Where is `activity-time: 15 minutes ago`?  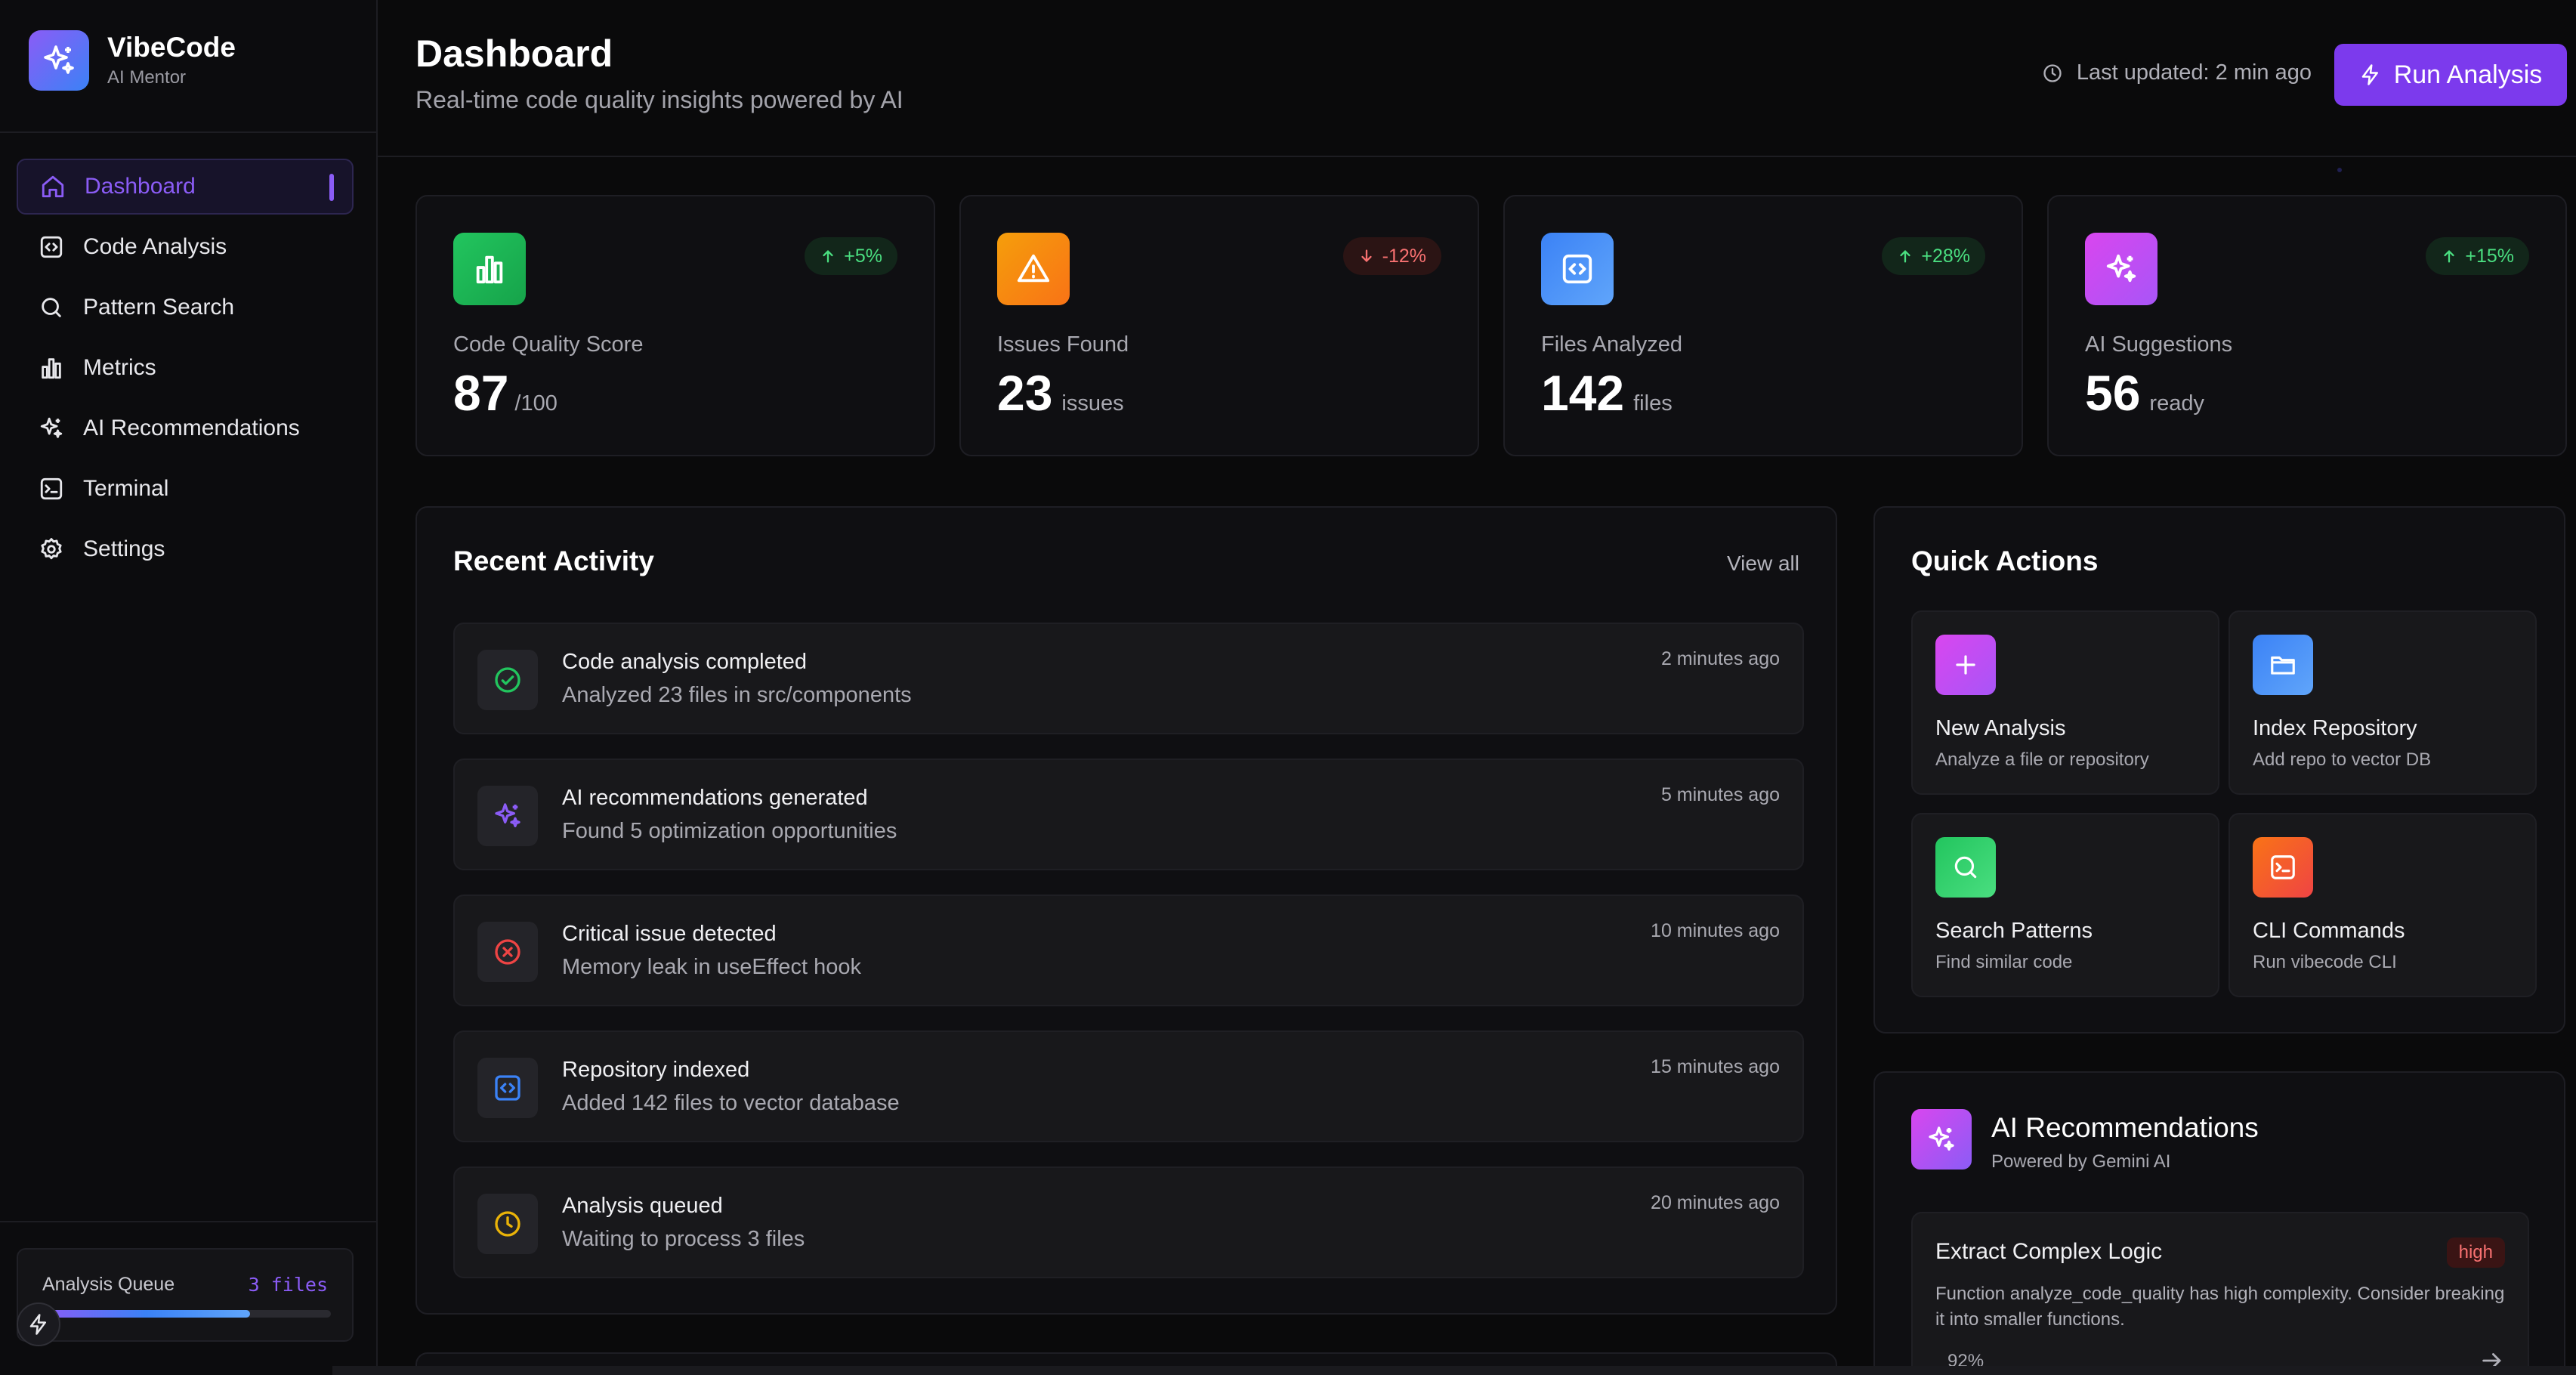 activity-time: 15 minutes ago is located at coordinates (1715, 1066).